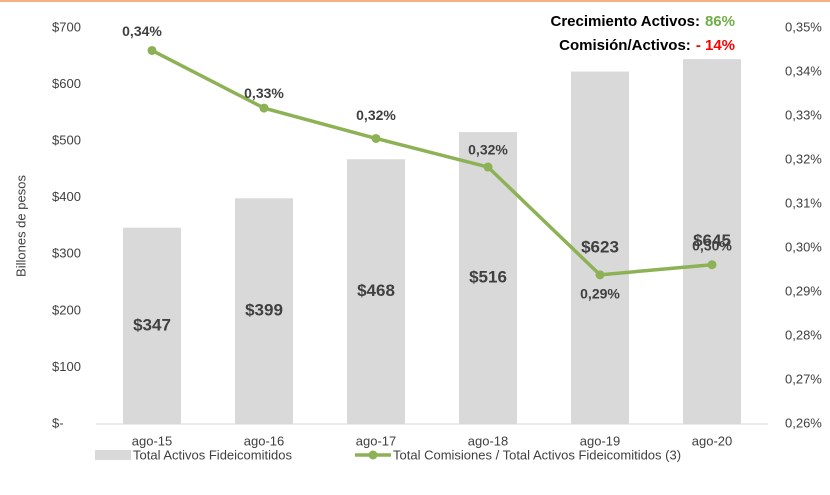 This screenshot has height=495, width=830. Describe the element at coordinates (600, 294) in the screenshot. I see `line-value-label: 0,29%` at that location.